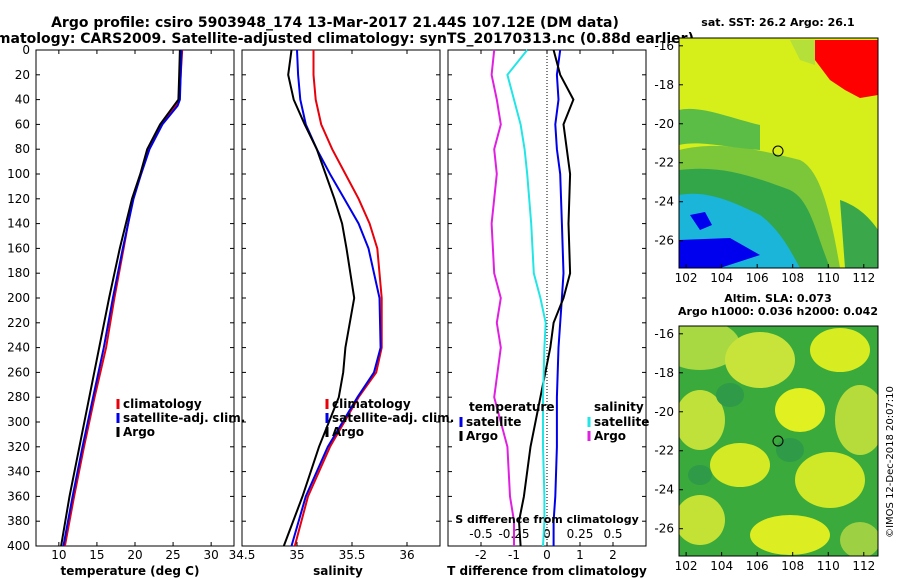 Image resolution: width=900 pixels, height=580 pixels. I want to click on x-tick-label: 34.5, so click(242, 555).